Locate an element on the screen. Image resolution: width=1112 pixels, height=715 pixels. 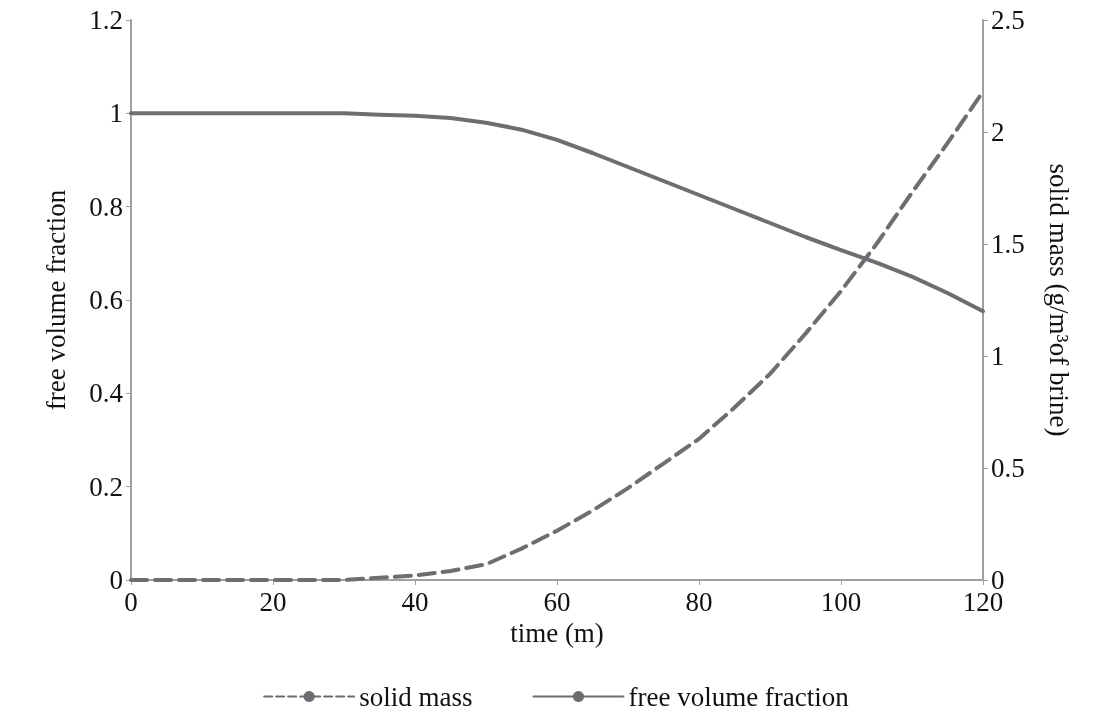
y2-tick-label: 2 is located at coordinates (998, 132).